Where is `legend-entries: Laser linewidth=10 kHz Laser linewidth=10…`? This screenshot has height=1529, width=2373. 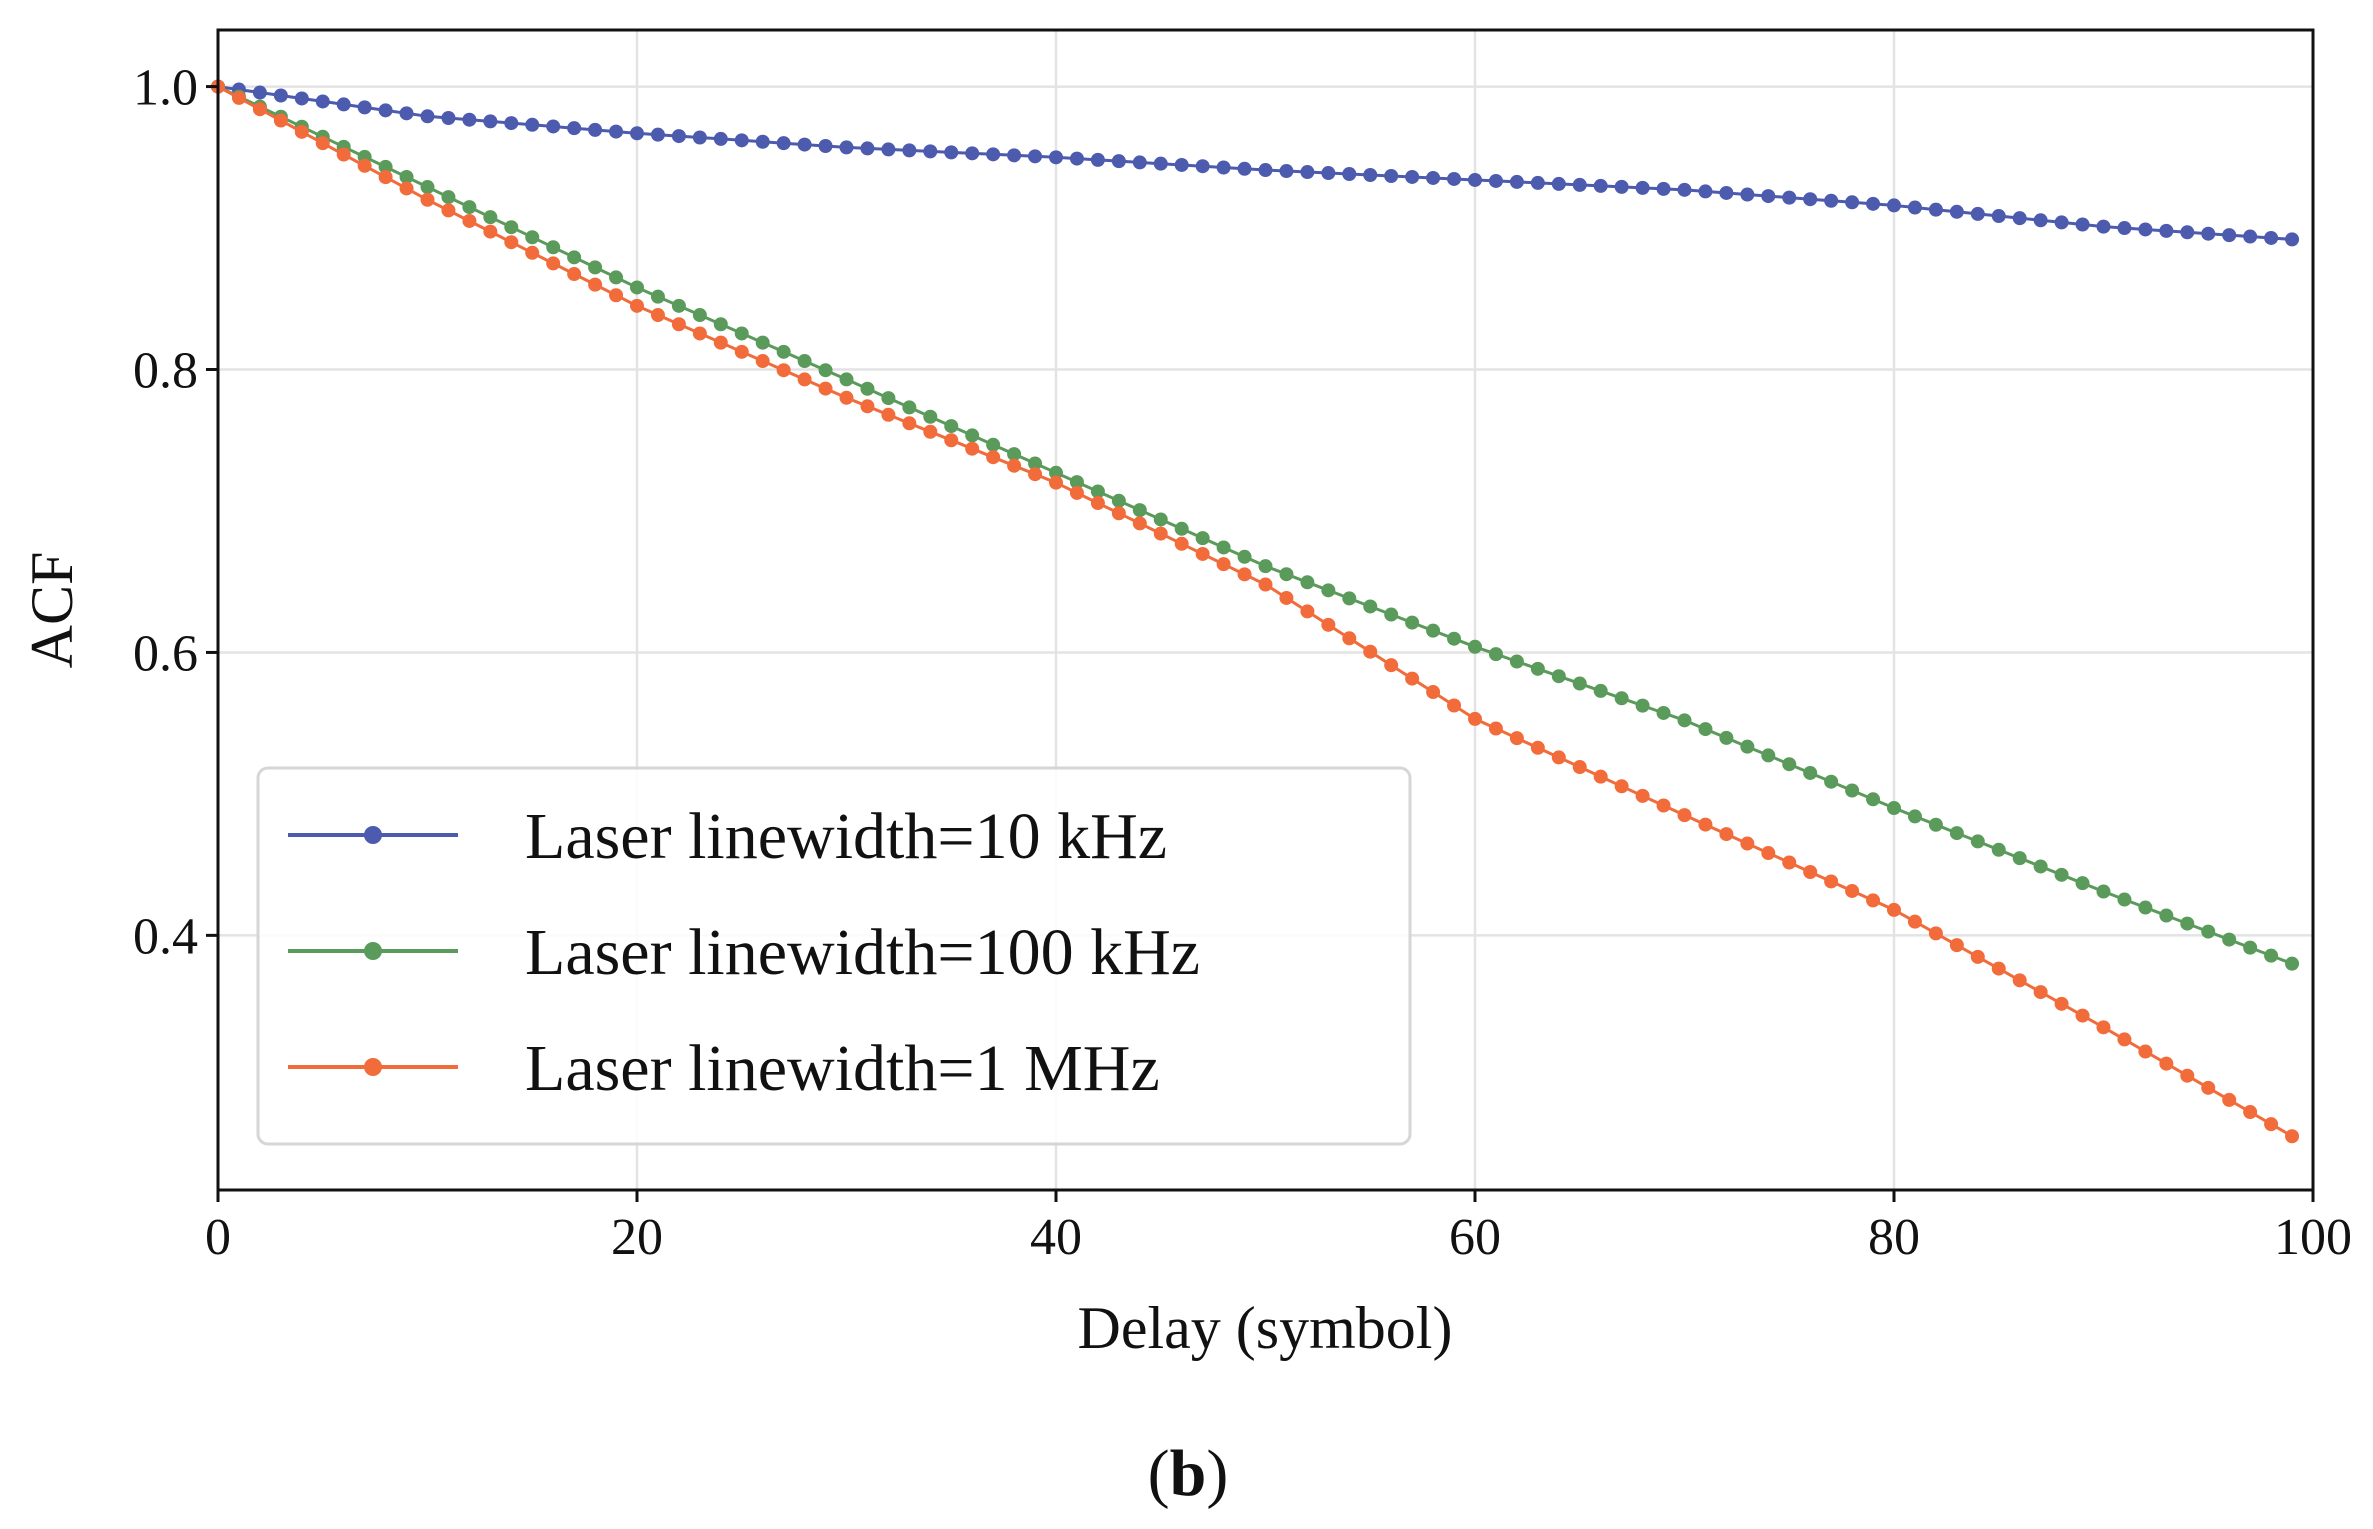
legend-entries: Laser linewidth=10 kHz Laser linewidth=10… is located at coordinates (744, 952).